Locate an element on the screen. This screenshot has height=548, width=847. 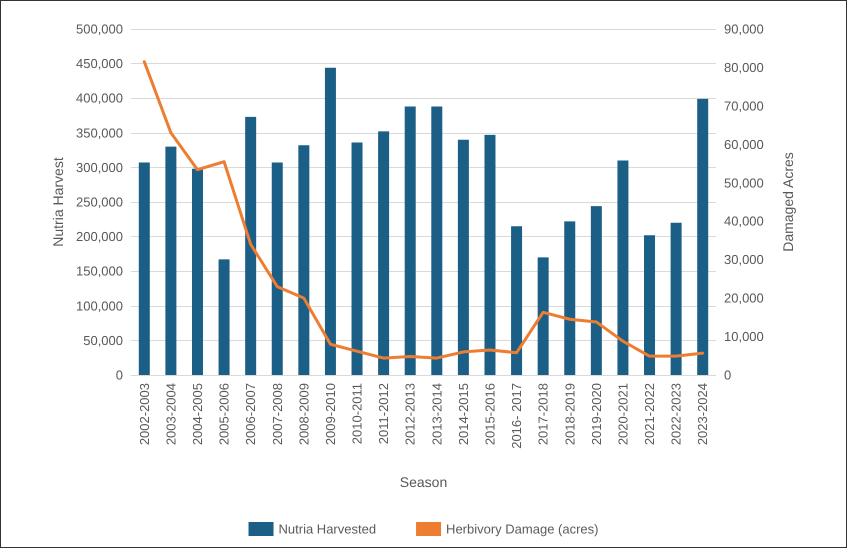
x-tick-label: 2023-2024 is located at coordinates (702, 414).